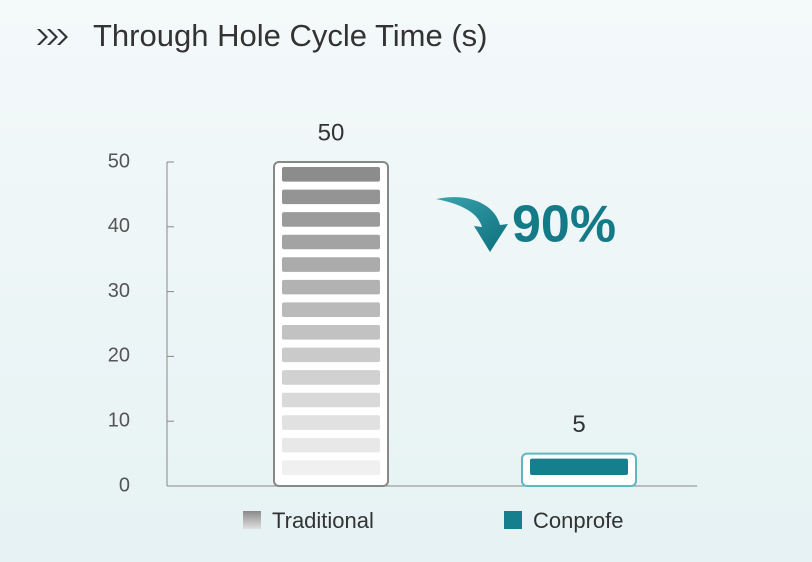 The image size is (812, 562). I want to click on y-tick-label: 0, so click(124, 485).